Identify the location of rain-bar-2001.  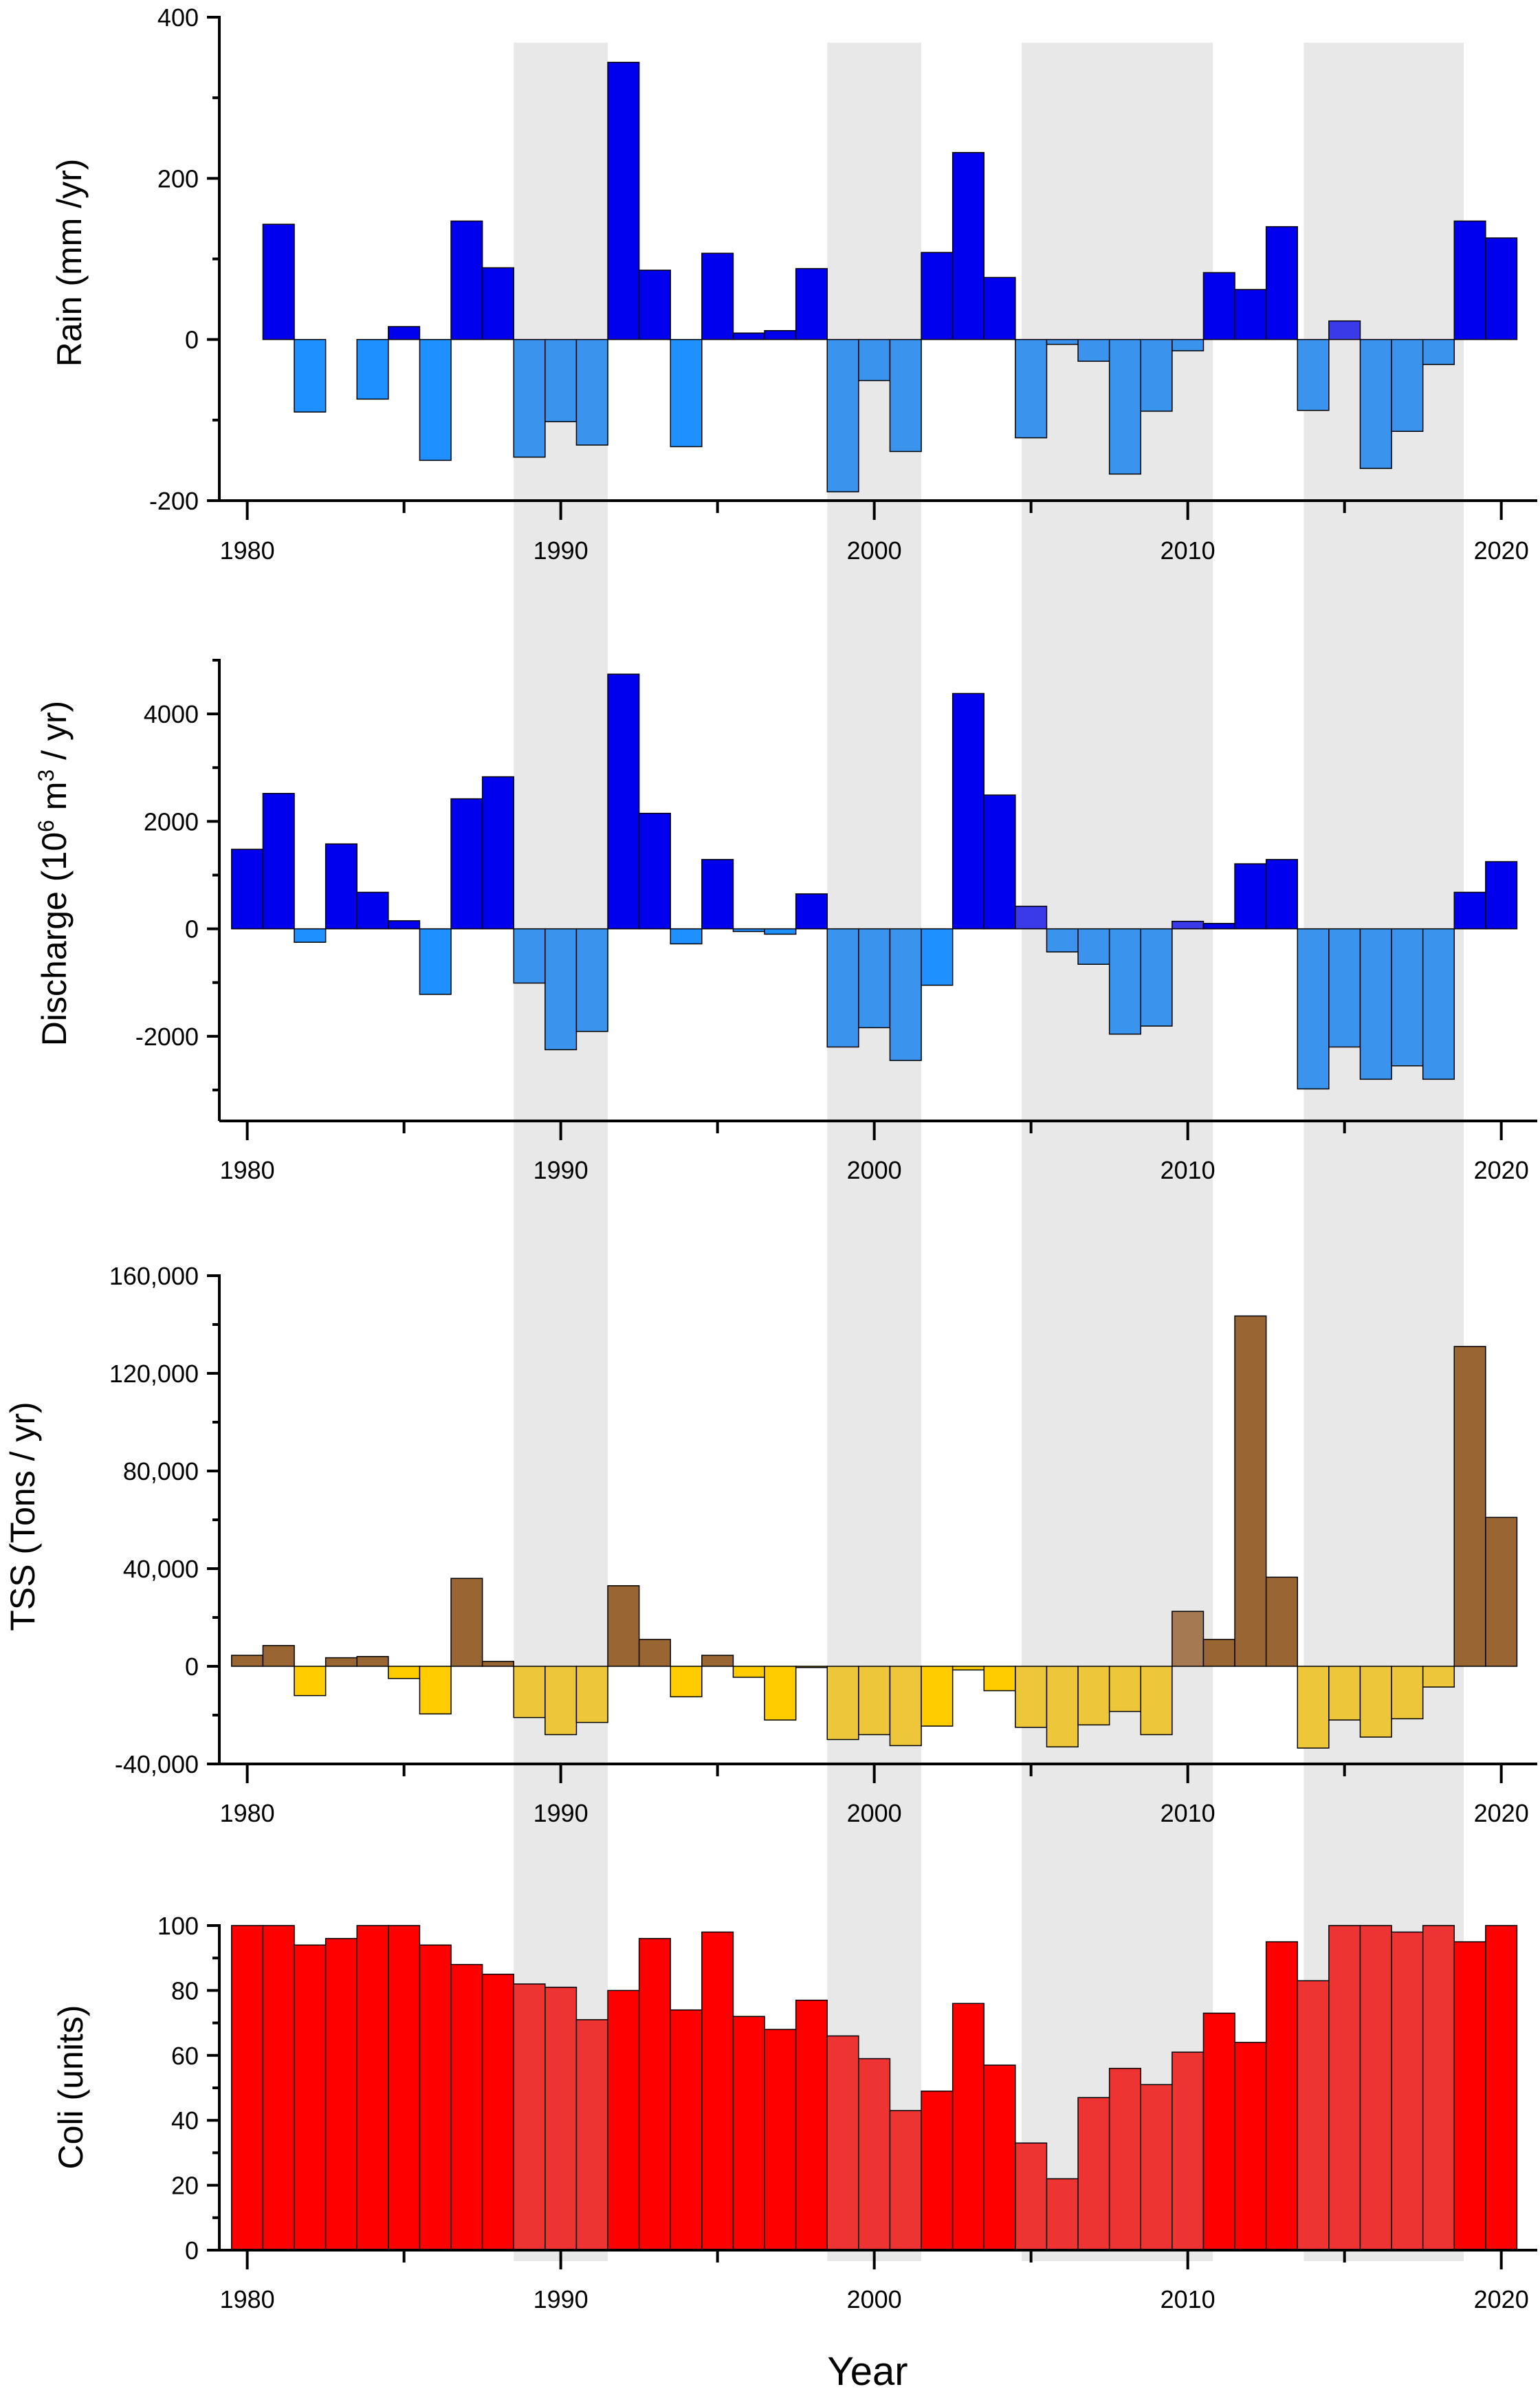
(906, 396).